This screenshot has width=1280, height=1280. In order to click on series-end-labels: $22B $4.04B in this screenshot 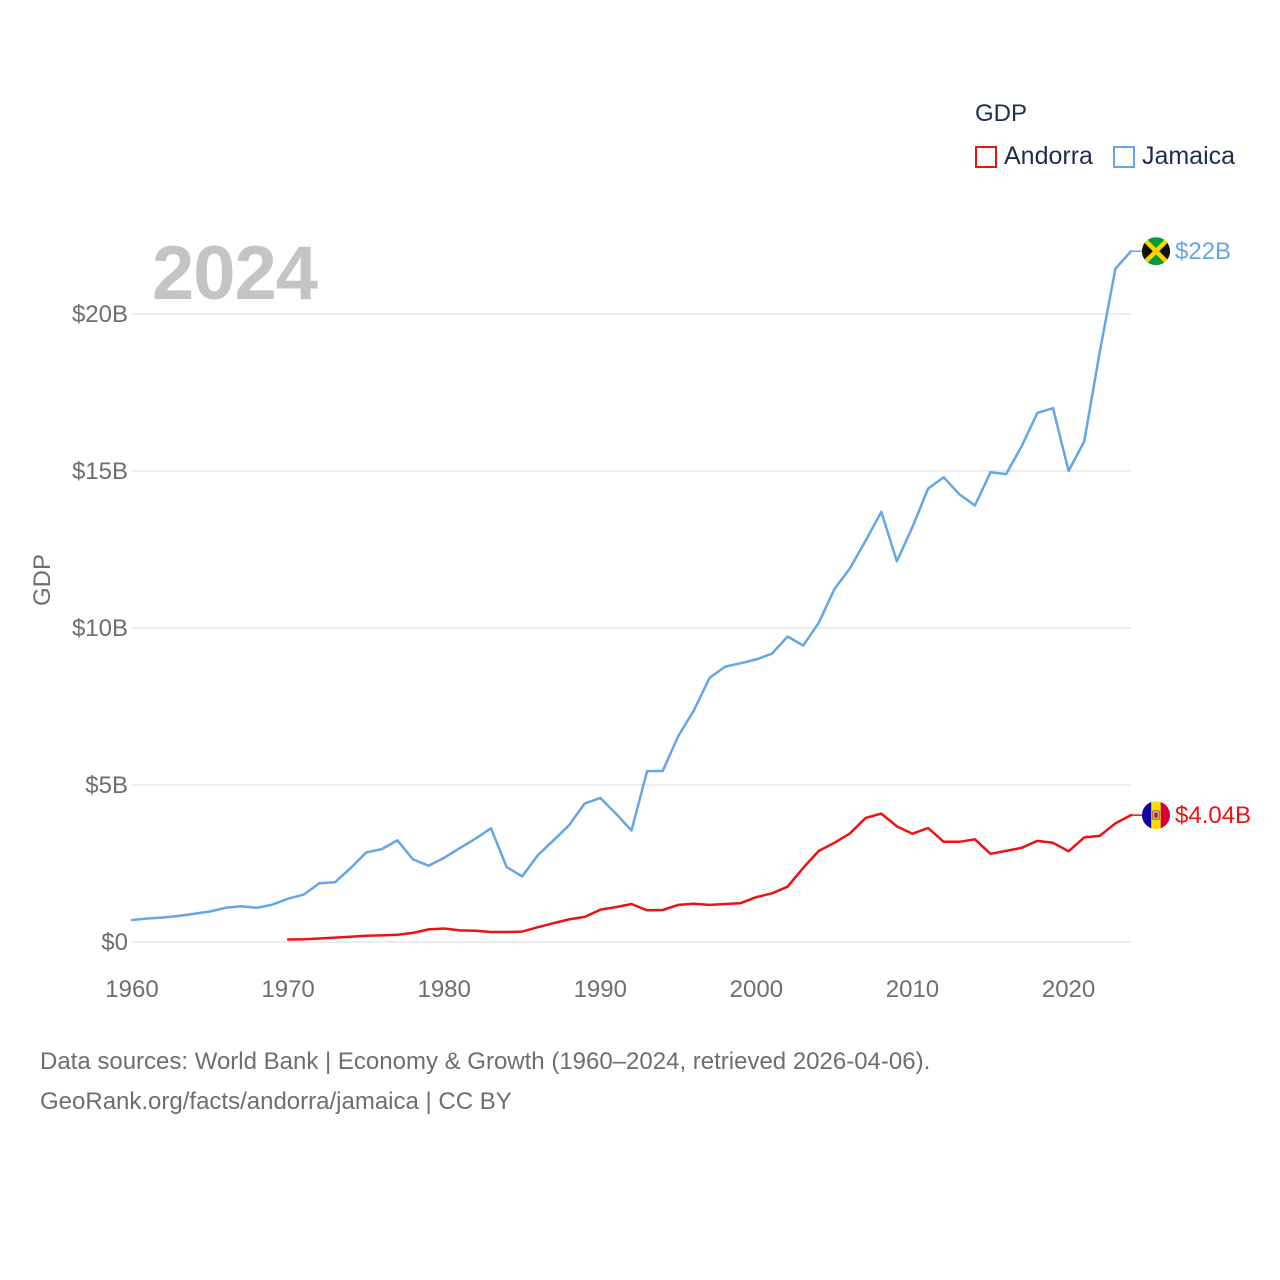, I will do `click(1191, 533)`.